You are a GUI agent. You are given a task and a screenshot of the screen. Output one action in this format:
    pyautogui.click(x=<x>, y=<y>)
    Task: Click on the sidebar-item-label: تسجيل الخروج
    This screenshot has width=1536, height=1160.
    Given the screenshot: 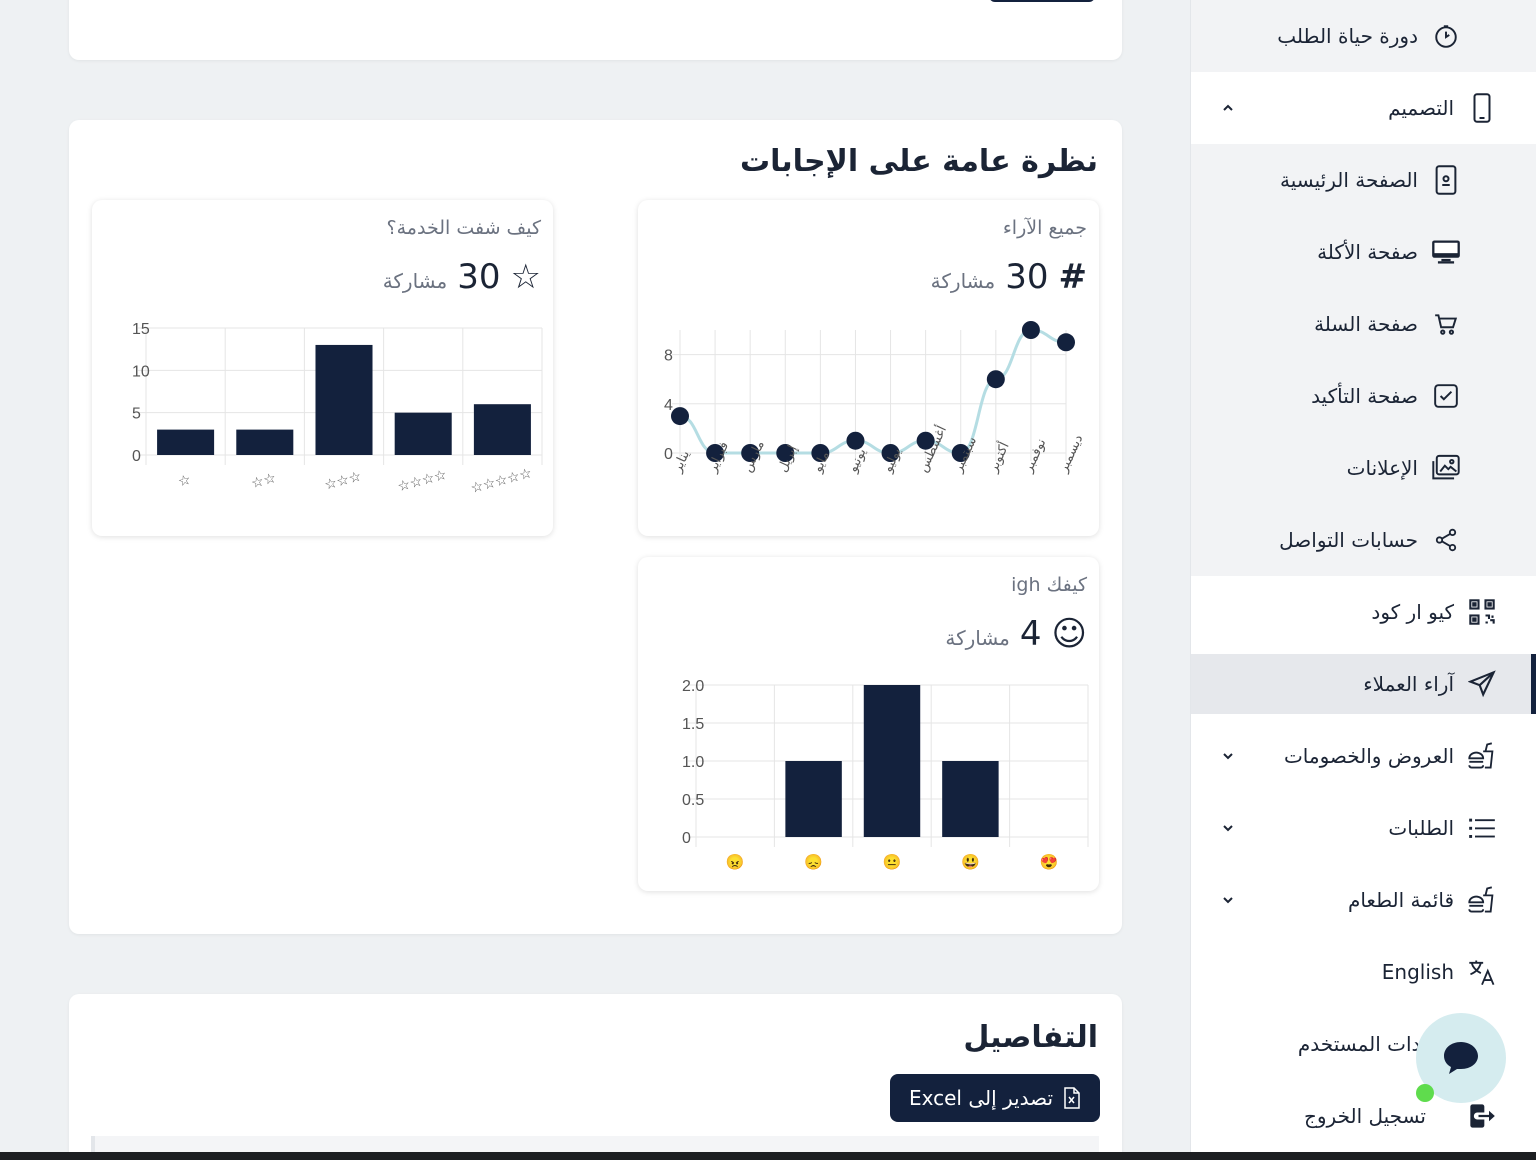 What is the action you would take?
    pyautogui.click(x=1364, y=1116)
    